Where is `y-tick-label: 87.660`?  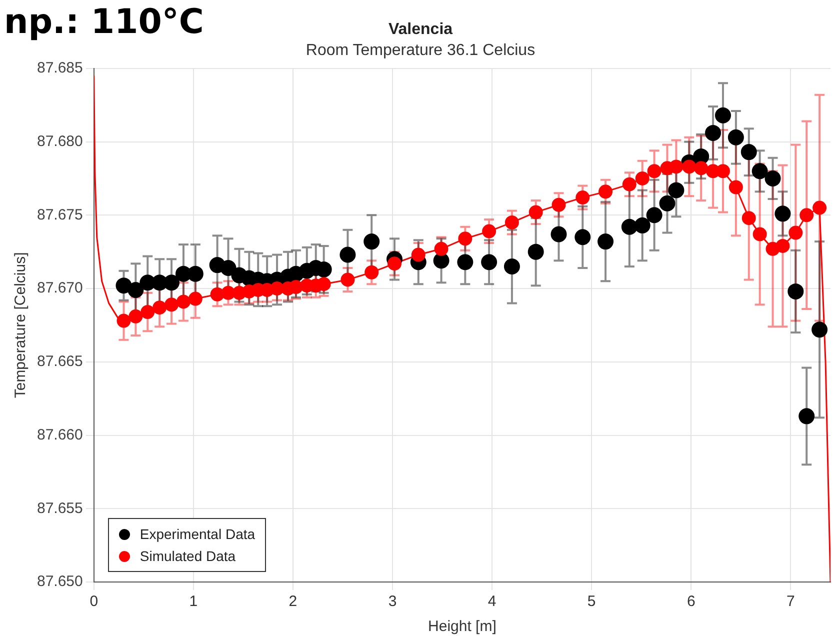
y-tick-label: 87.660 is located at coordinates (59, 435).